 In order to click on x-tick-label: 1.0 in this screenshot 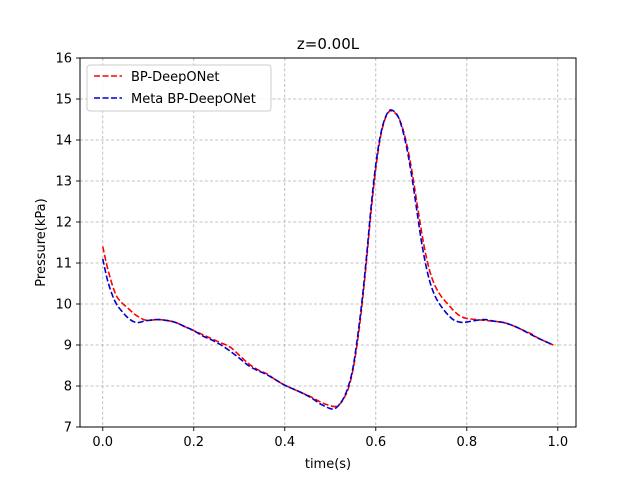, I will do `click(557, 442)`.